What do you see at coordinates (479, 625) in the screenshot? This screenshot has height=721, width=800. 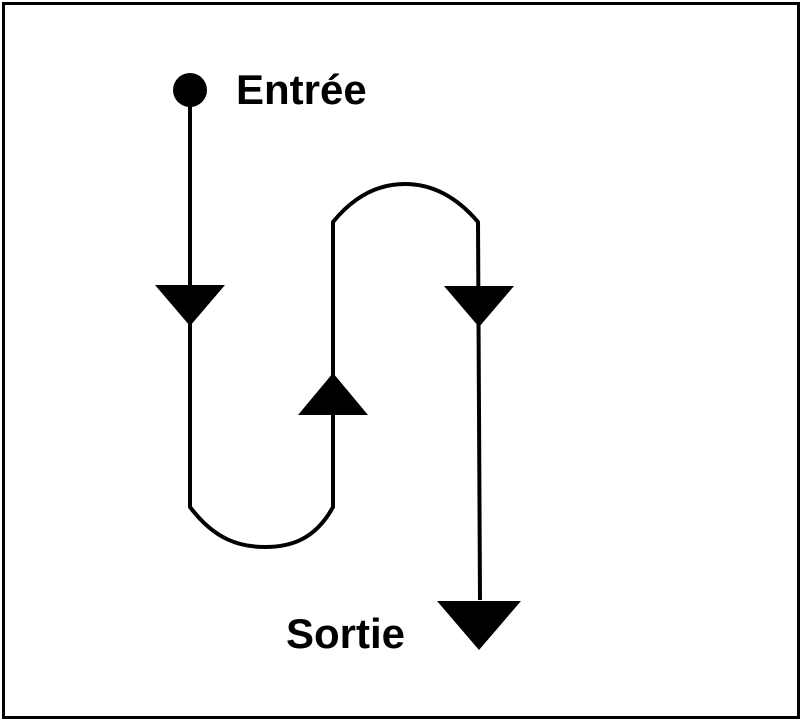 I see `exit-arrow` at bounding box center [479, 625].